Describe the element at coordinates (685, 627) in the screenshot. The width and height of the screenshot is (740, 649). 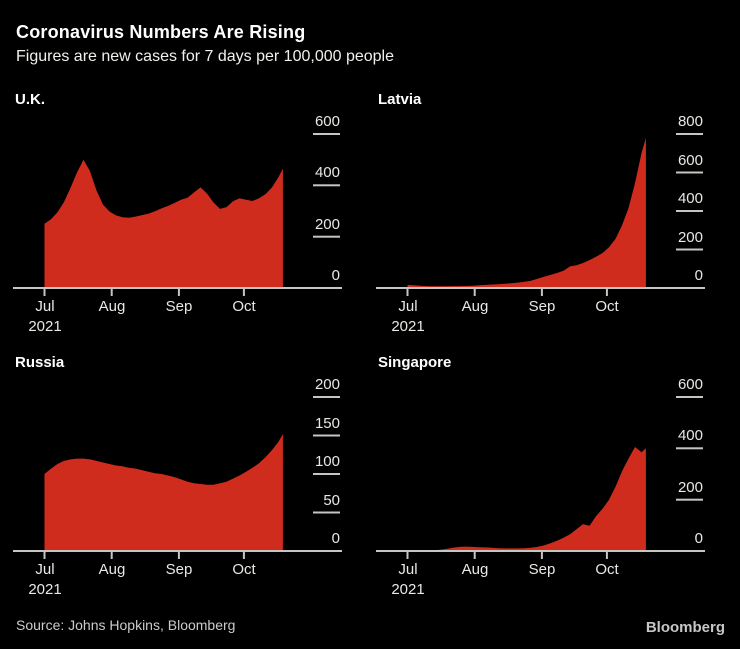
I see `bloomberg-logo: Bloomberg` at that location.